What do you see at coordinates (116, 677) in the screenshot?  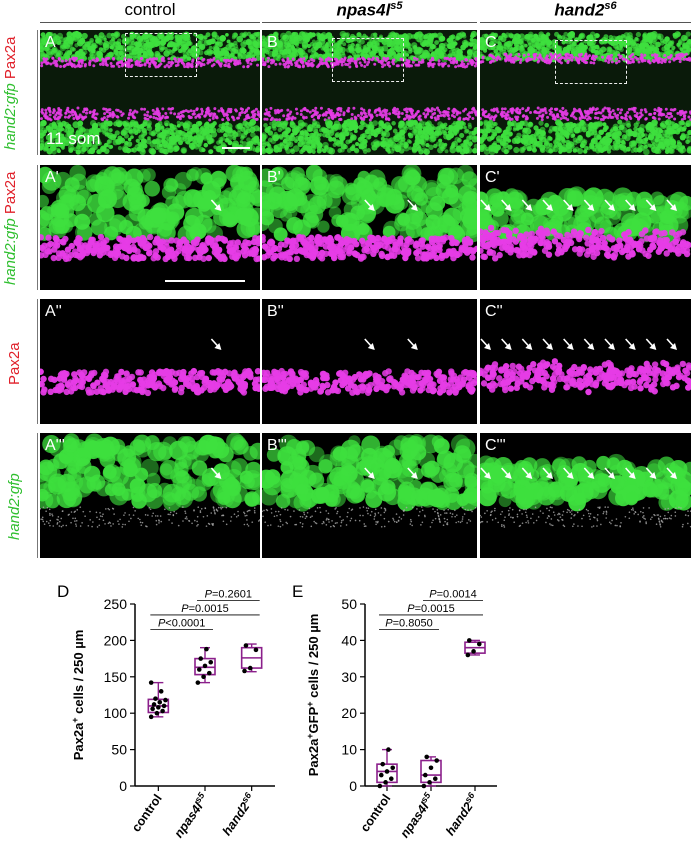 I see `y-tick-label: 150` at bounding box center [116, 677].